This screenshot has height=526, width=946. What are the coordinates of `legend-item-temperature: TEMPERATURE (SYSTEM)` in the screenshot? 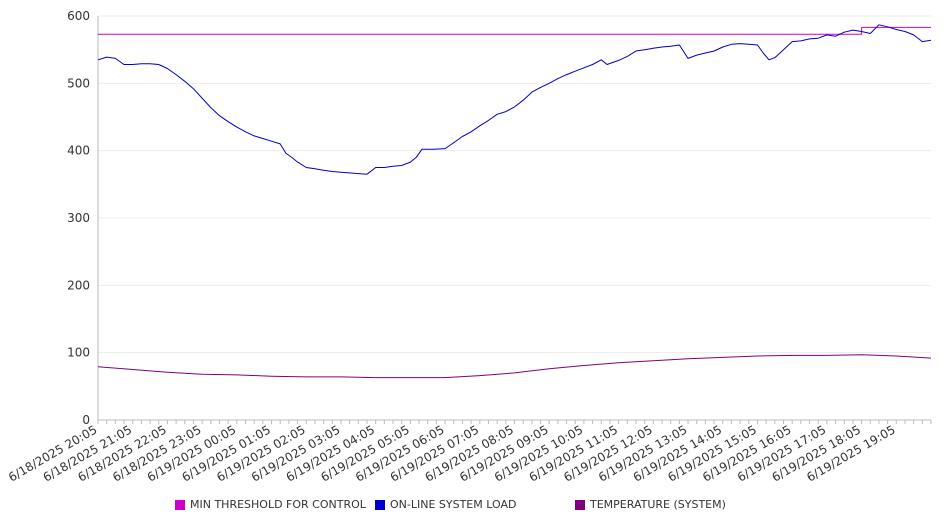 It's located at (650, 504).